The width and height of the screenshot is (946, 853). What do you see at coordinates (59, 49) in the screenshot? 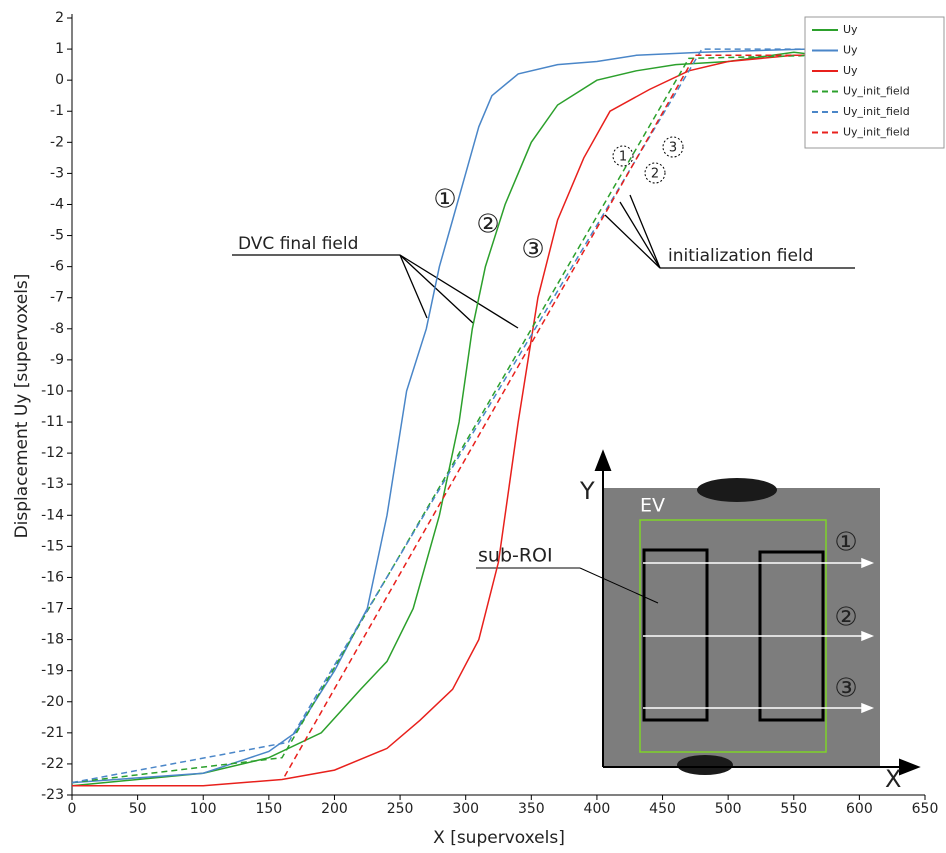
I see `y-tick-label: 1` at bounding box center [59, 49].